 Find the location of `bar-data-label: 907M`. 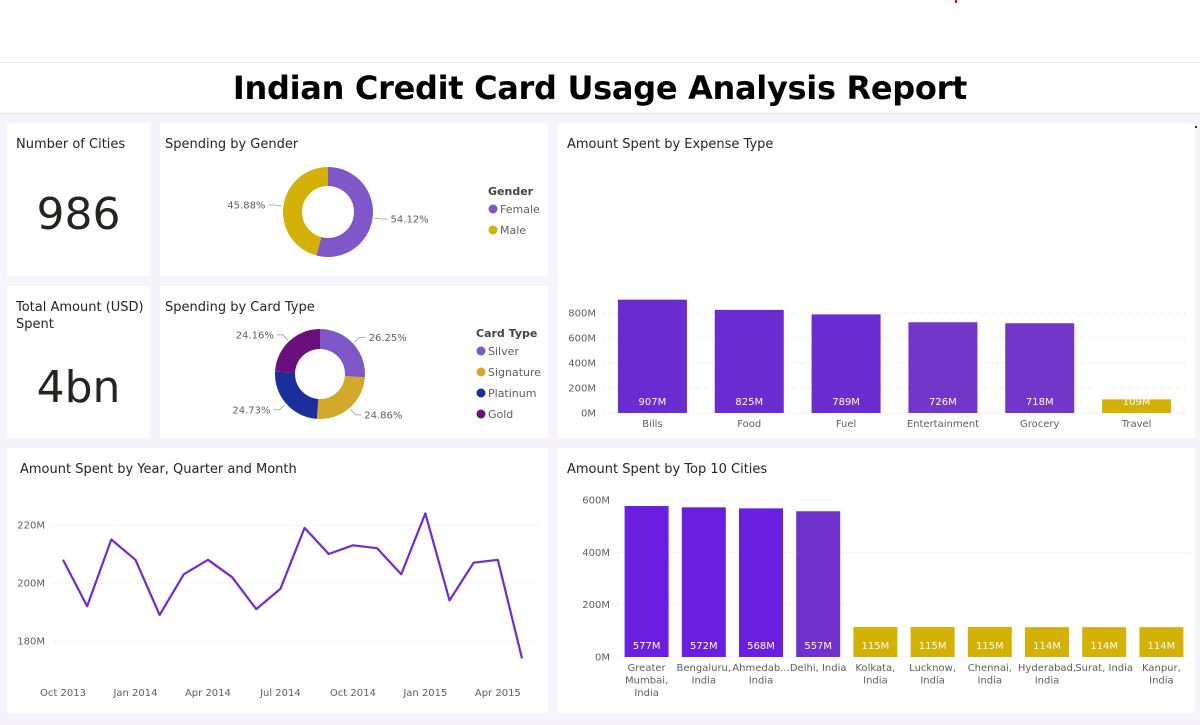

bar-data-label: 907M is located at coordinates (653, 402).